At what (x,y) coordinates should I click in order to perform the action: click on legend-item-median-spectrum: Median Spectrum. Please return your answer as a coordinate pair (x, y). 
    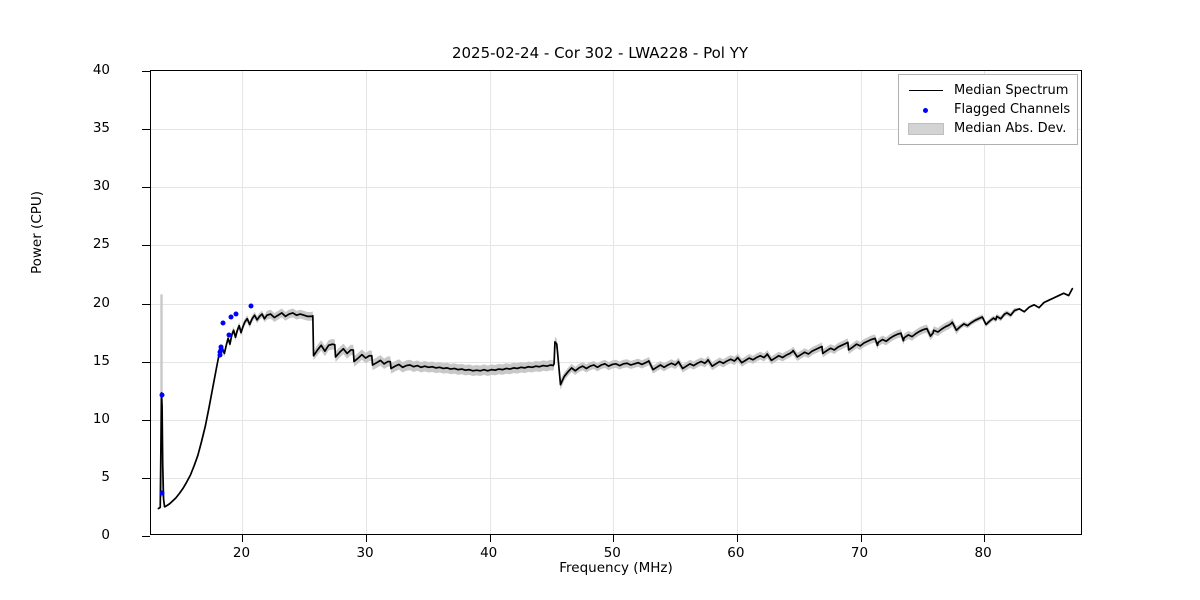
    Looking at the image, I should click on (988, 90).